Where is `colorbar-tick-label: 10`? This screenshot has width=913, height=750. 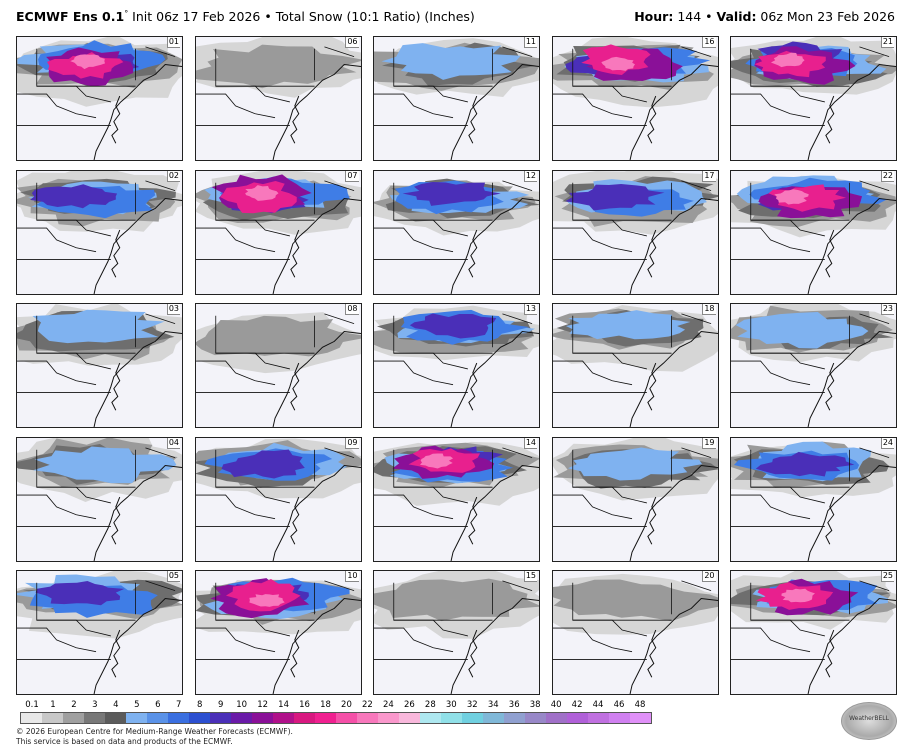 colorbar-tick-label: 10 is located at coordinates (242, 705).